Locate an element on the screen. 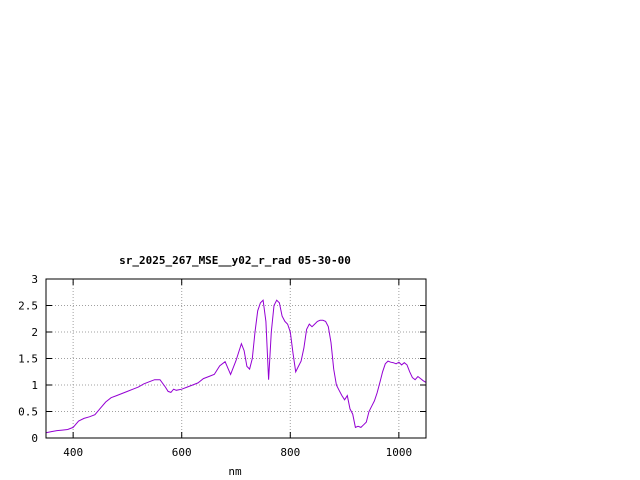 This screenshot has height=480, width=640. x-tick-label: 800 is located at coordinates (290, 452).